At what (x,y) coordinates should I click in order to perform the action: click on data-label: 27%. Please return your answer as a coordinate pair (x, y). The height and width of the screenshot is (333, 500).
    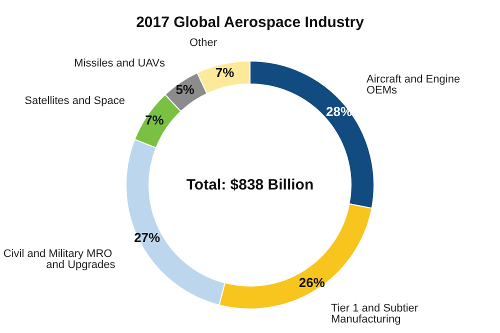
    Looking at the image, I should click on (147, 237).